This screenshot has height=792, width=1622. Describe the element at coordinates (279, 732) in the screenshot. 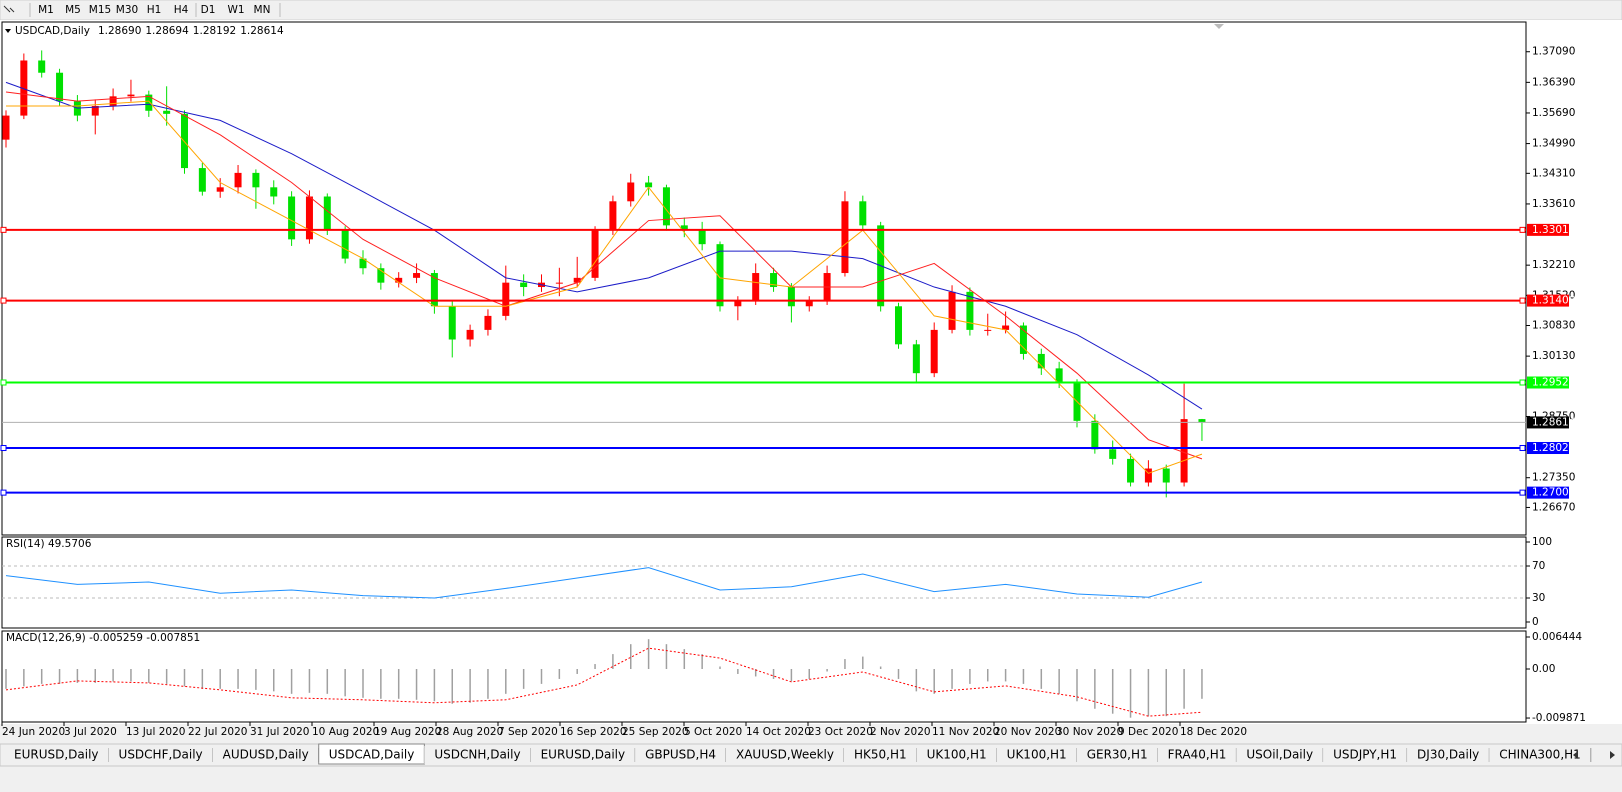

I see `x-tick-label: 31 Jul 2020` at that location.